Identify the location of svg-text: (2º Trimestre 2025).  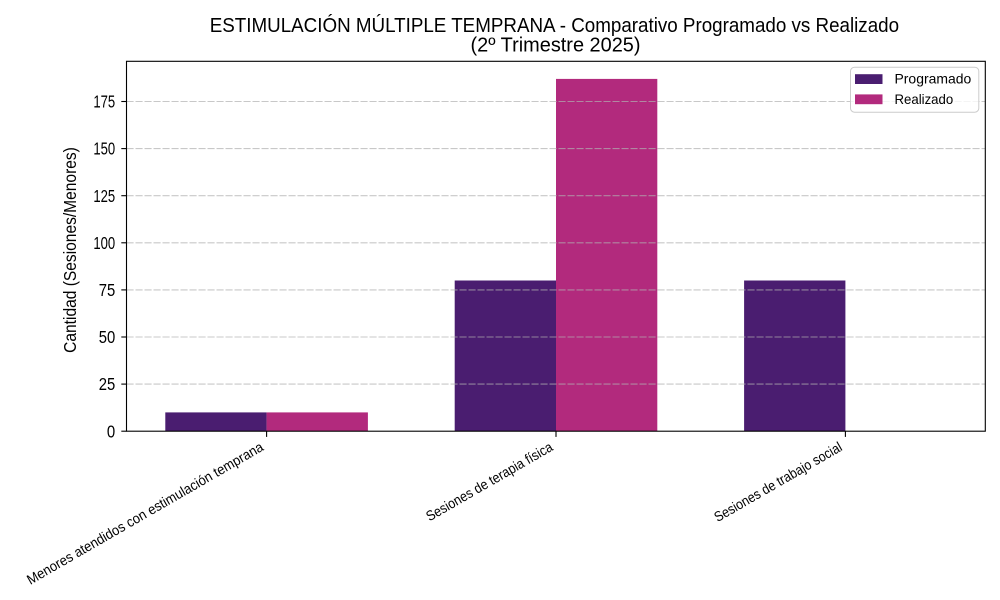
(556, 46).